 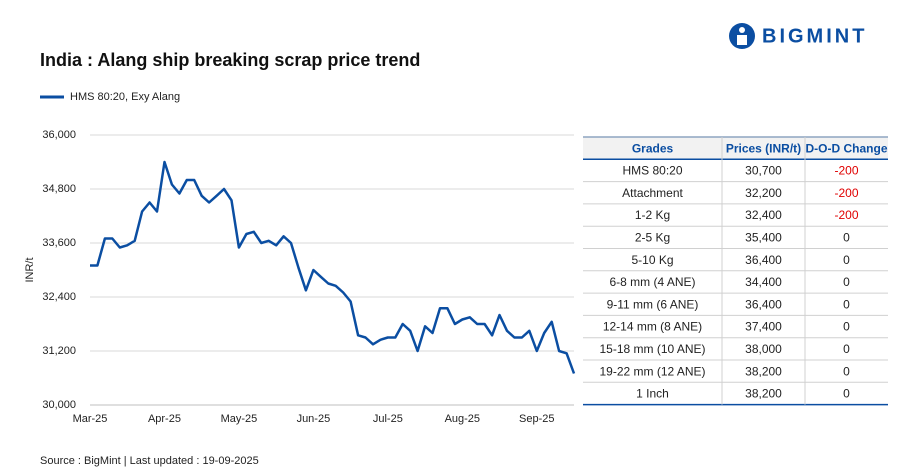 I want to click on legend-label: HMS 80:20, Exy Alang, so click(x=125, y=97).